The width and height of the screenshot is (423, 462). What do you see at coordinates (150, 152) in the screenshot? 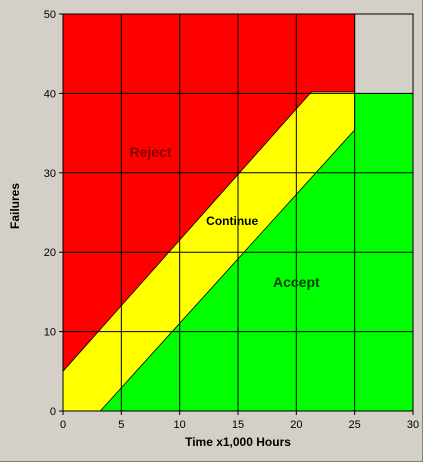
I see `region-label-reject: Reject` at bounding box center [150, 152].